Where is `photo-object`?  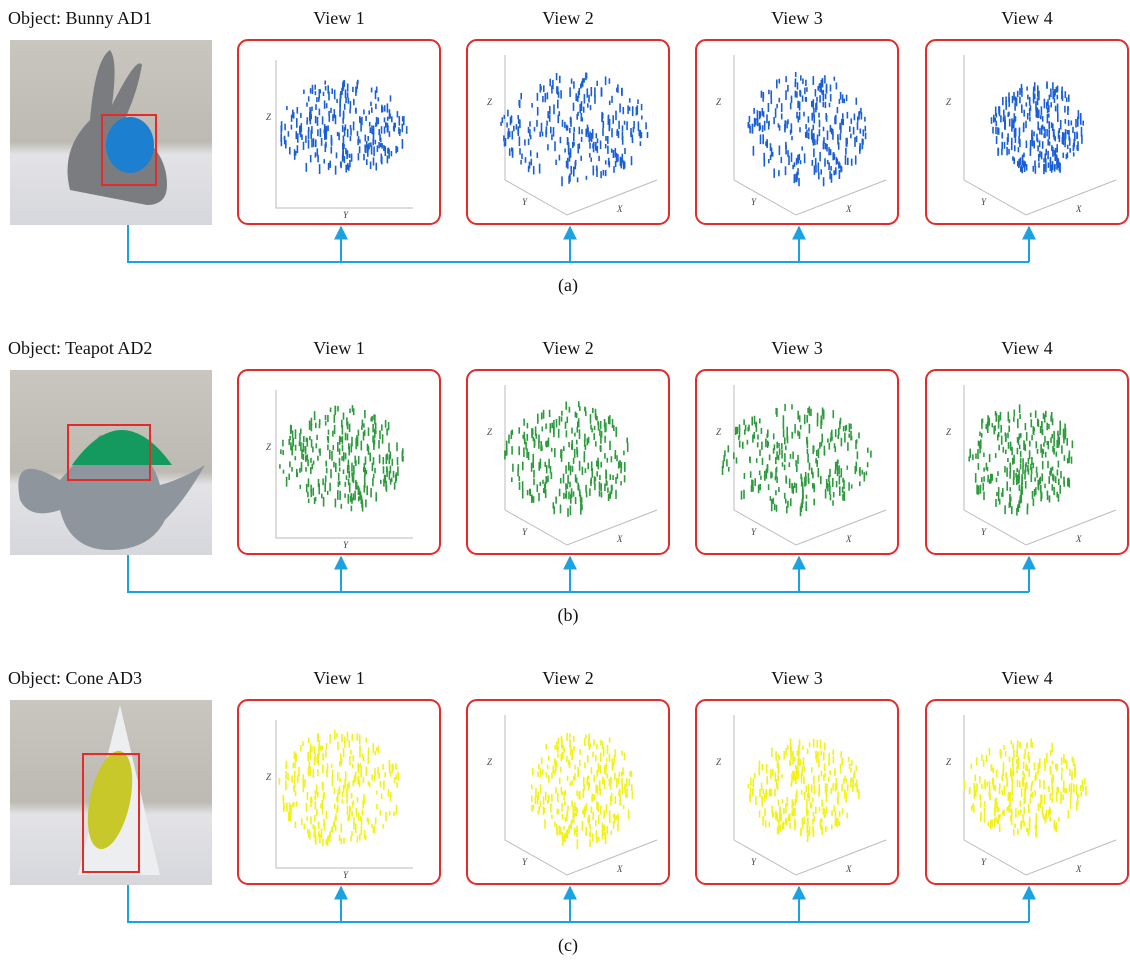 photo-object is located at coordinates (111, 492).